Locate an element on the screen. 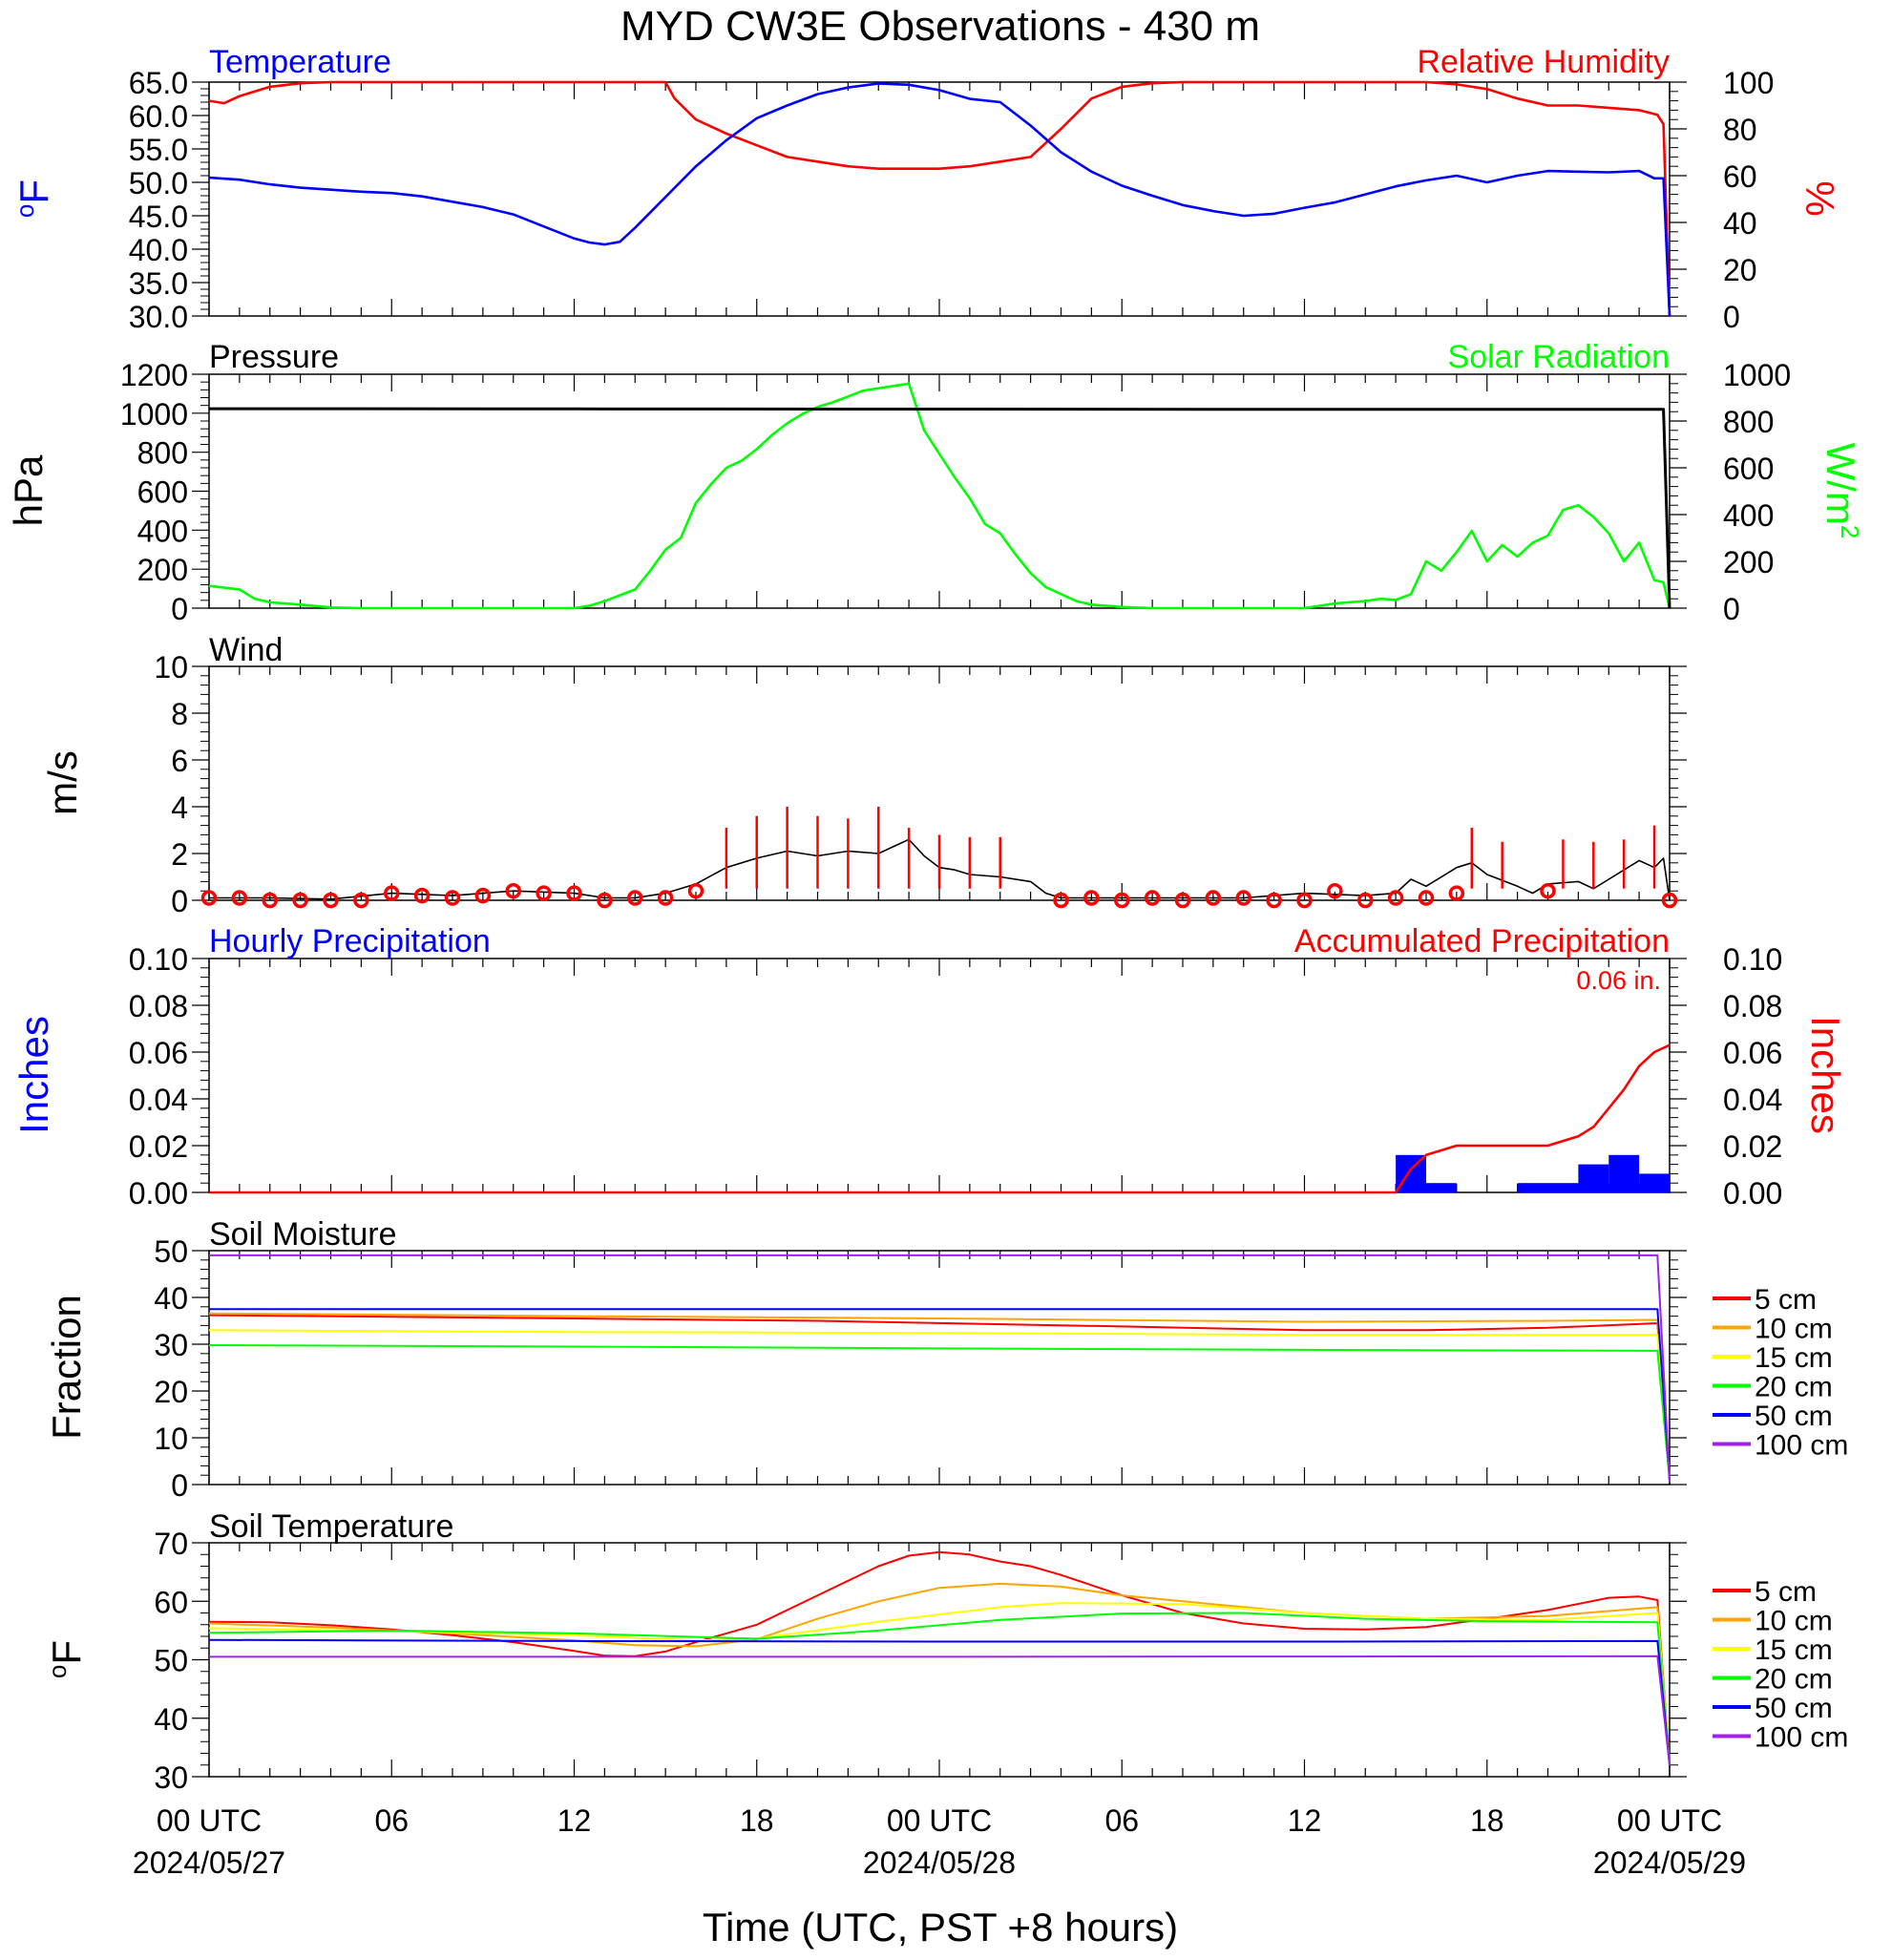 This screenshot has height=1960, width=1892. y-tick-label-right: 400 is located at coordinates (1748, 515).